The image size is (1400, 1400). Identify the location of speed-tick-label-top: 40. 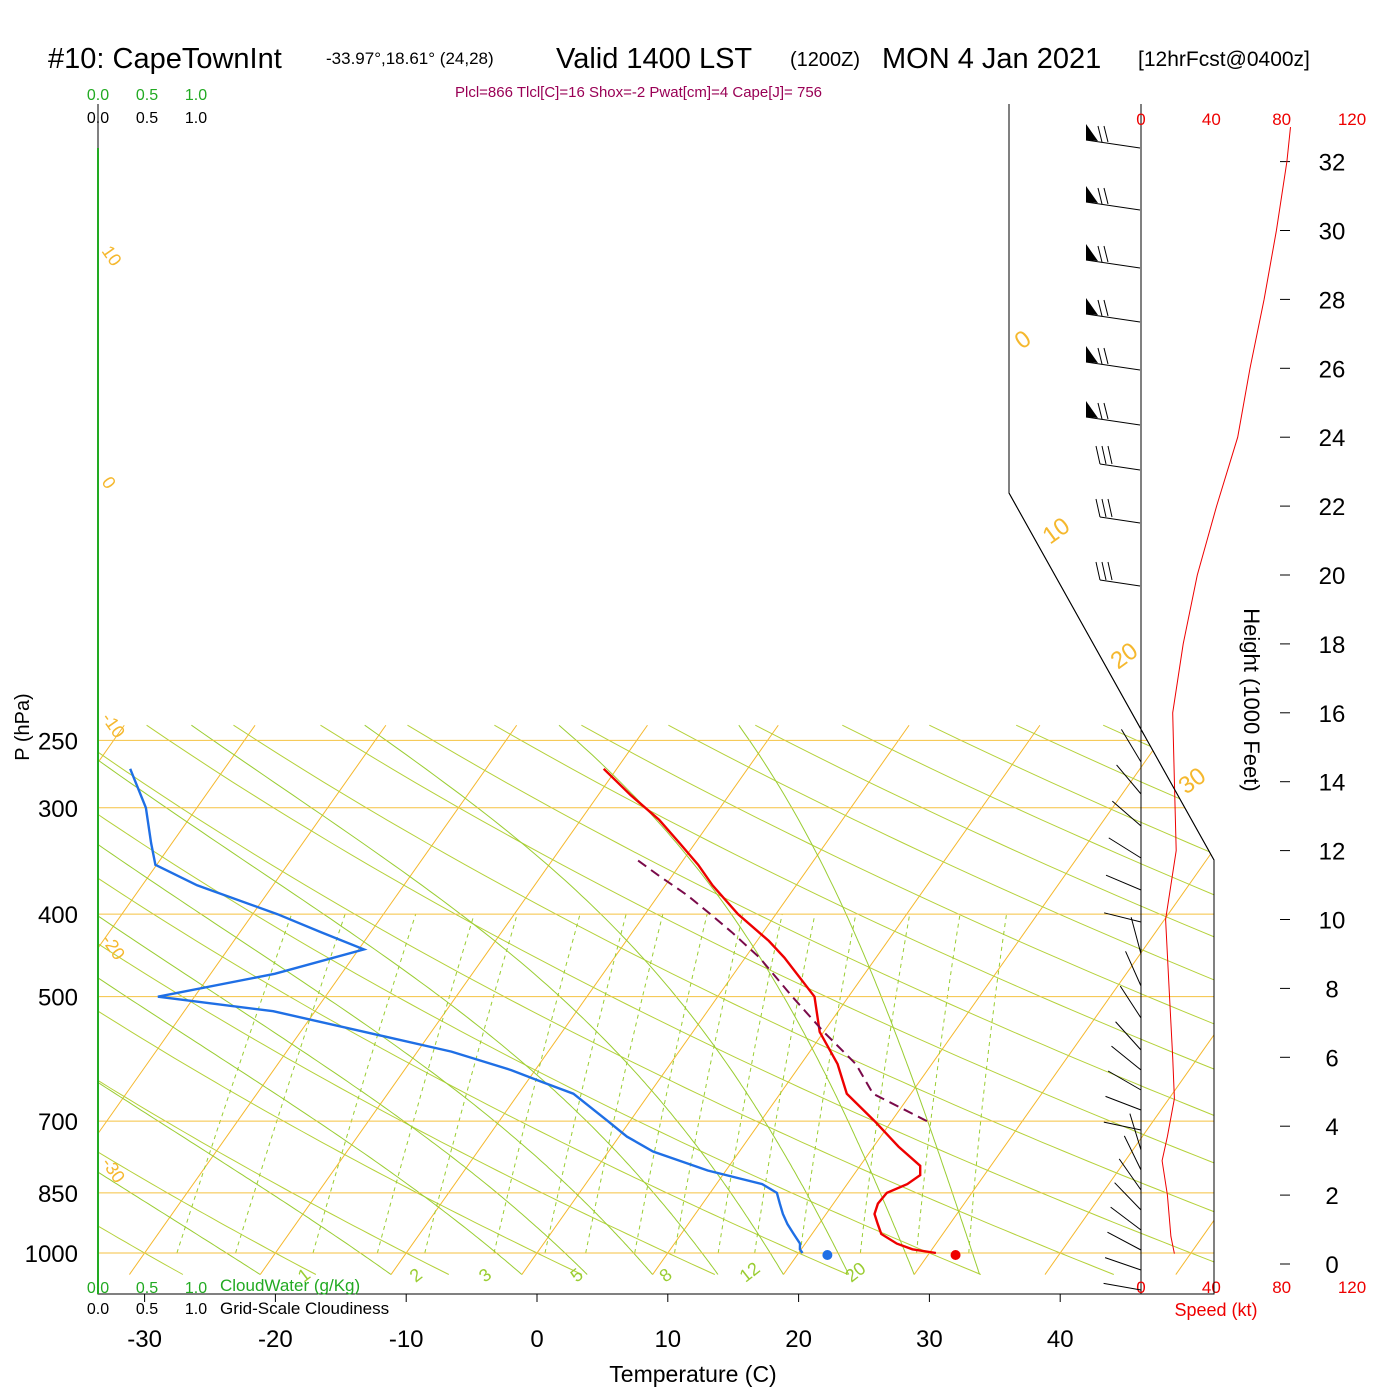
(1211, 119).